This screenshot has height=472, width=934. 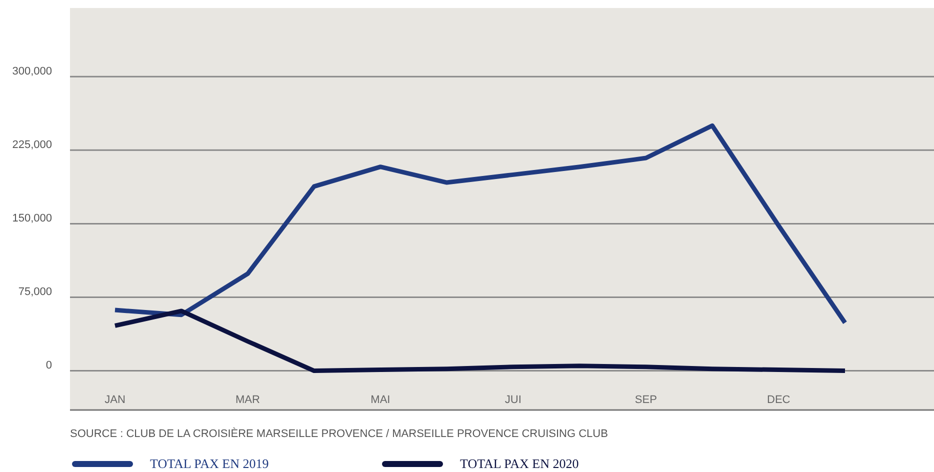 What do you see at coordinates (339, 433) in the screenshot?
I see `source-note: SOURCE : CLUB DE LA CROISIÈRE MARSEILLE PROVENCE / MARSEILLE PROVENCE CRUISING CLUB` at bounding box center [339, 433].